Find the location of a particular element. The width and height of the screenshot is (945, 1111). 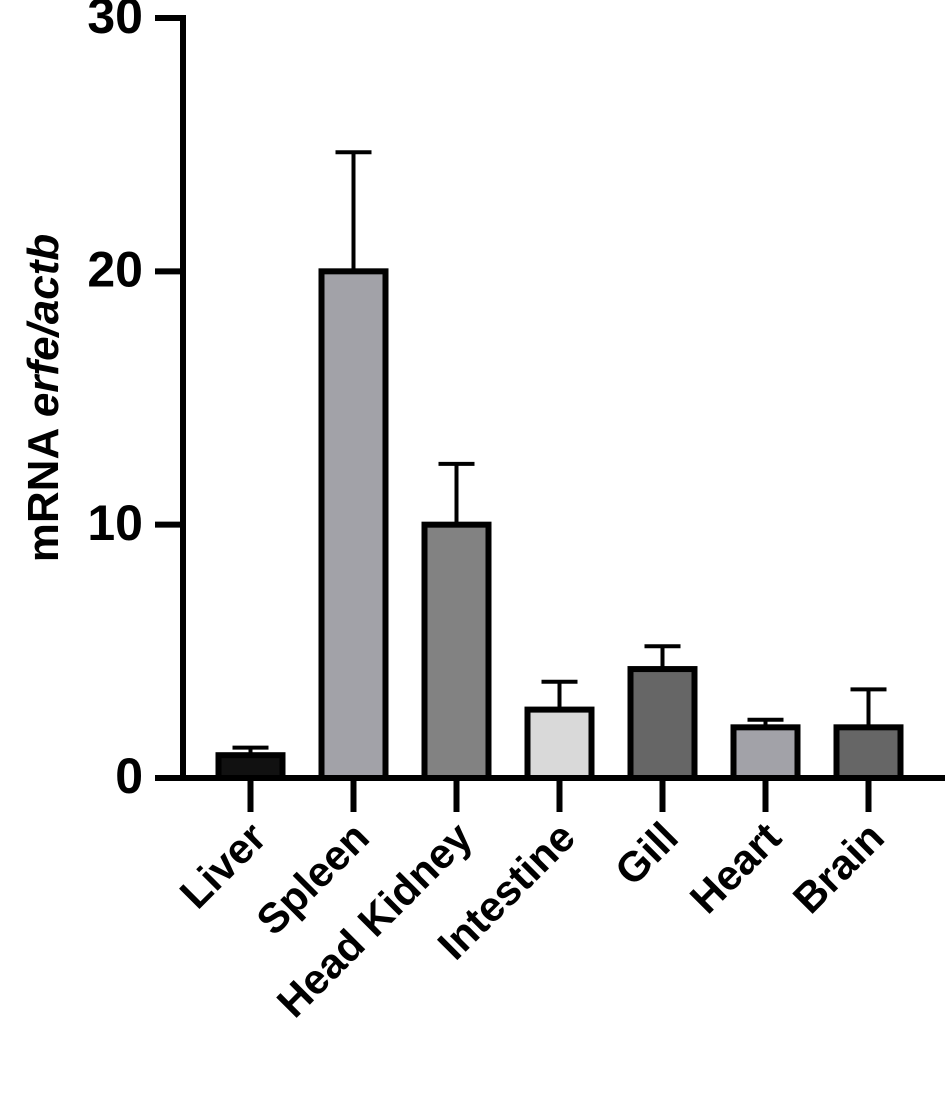

x-tick-label: Brain is located at coordinates (838, 867).